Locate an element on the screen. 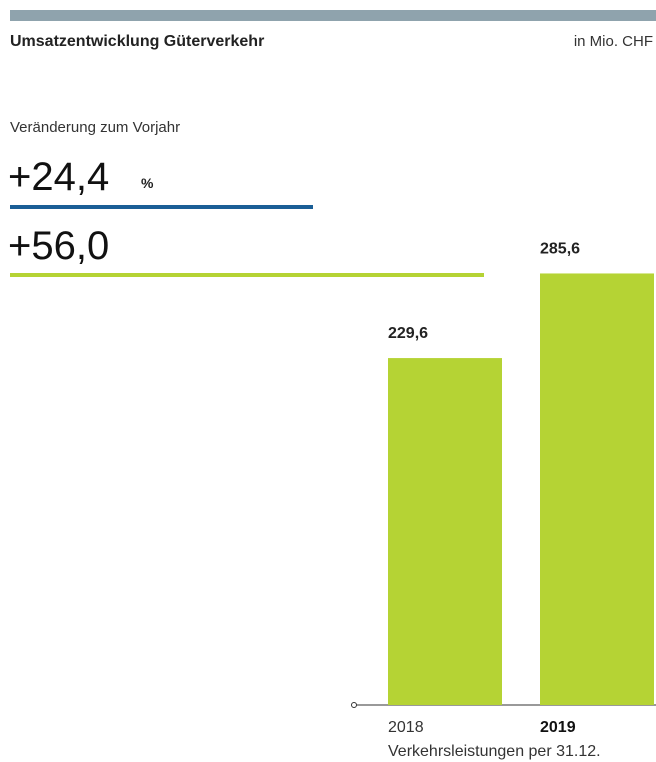  percent-sign: % is located at coordinates (147, 183).